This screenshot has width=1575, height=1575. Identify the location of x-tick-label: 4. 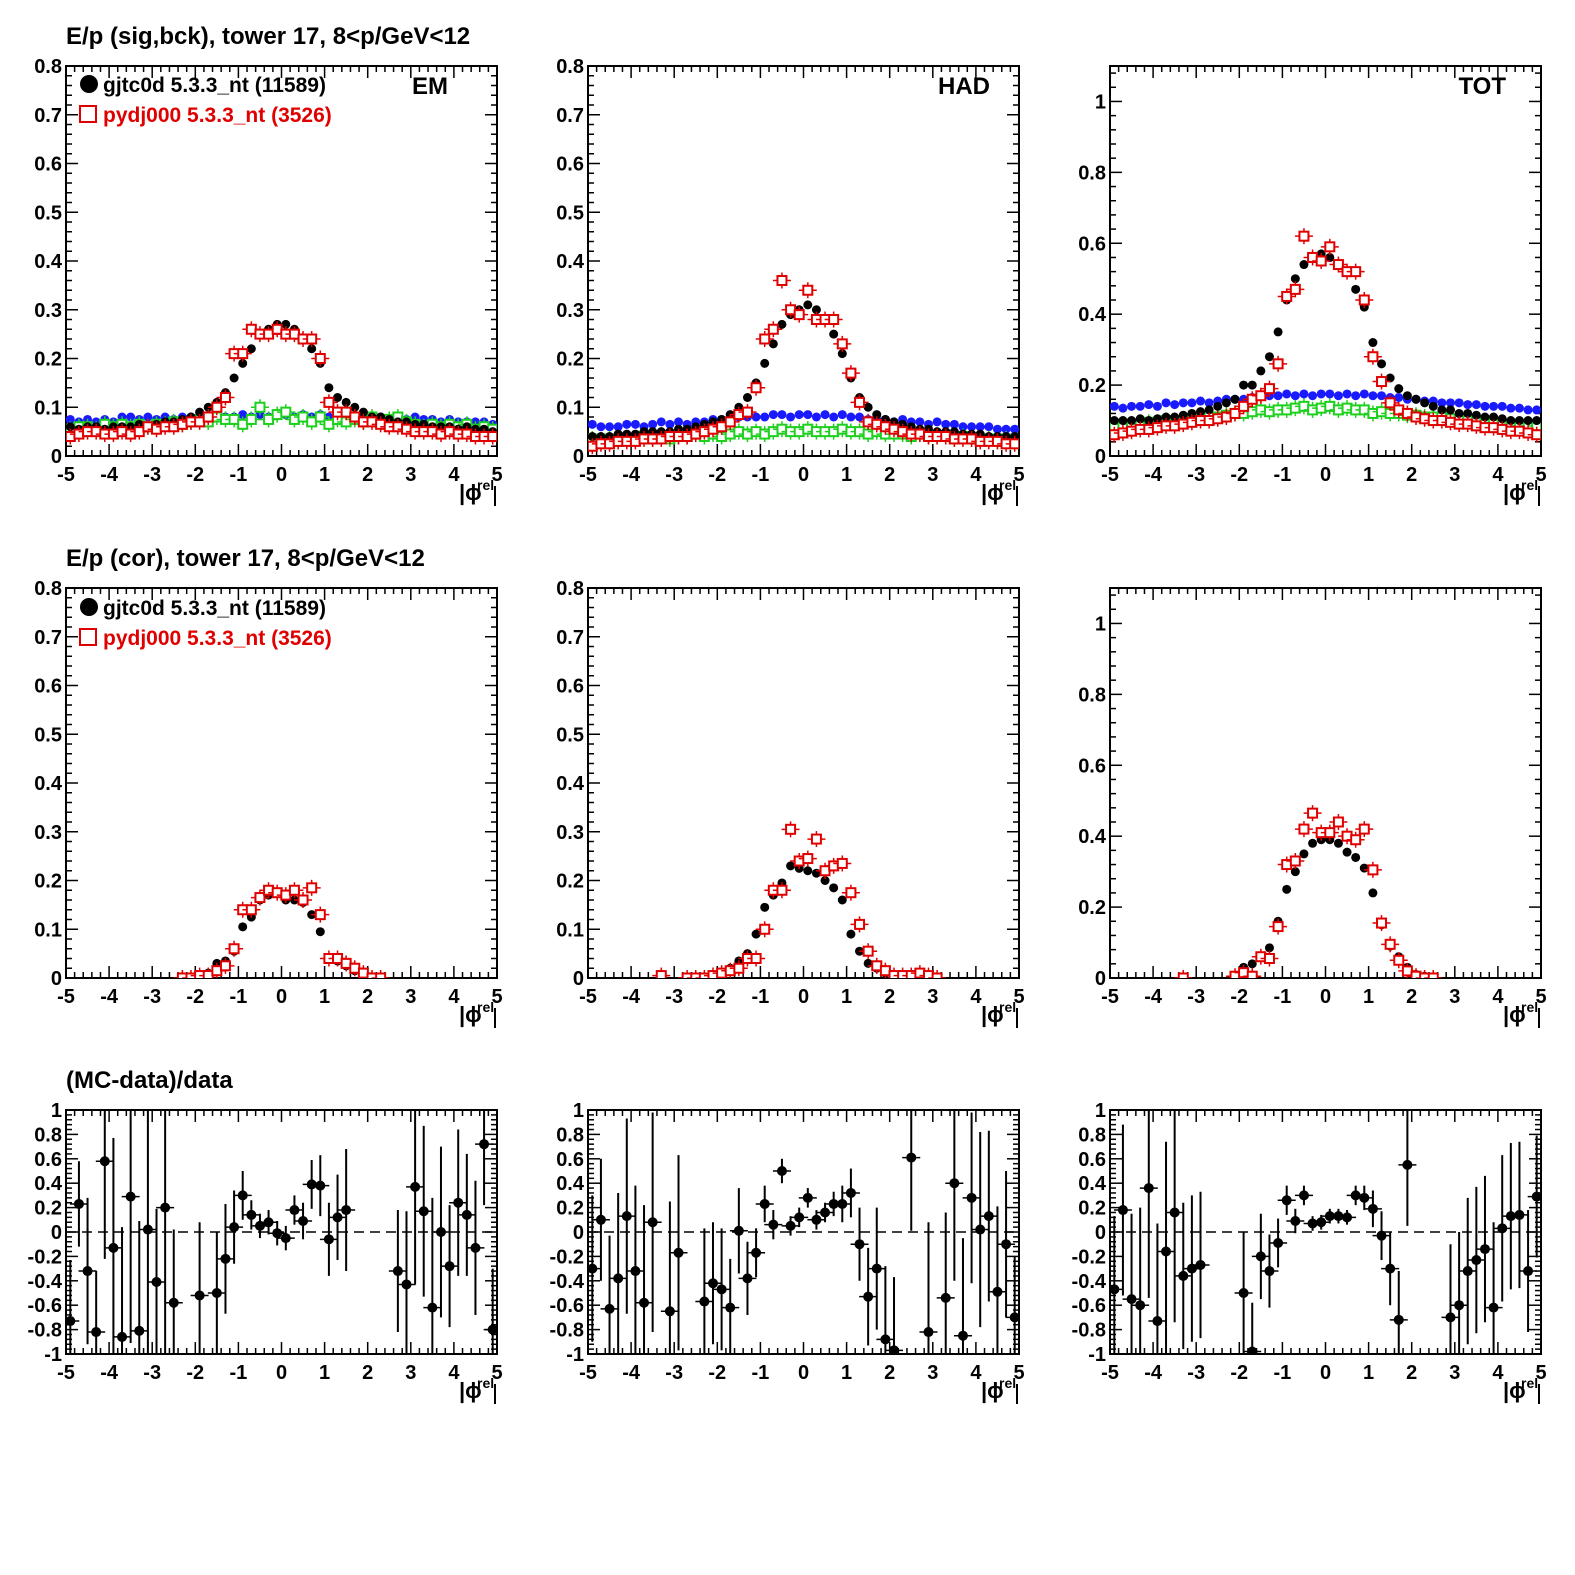
(1498, 1373).